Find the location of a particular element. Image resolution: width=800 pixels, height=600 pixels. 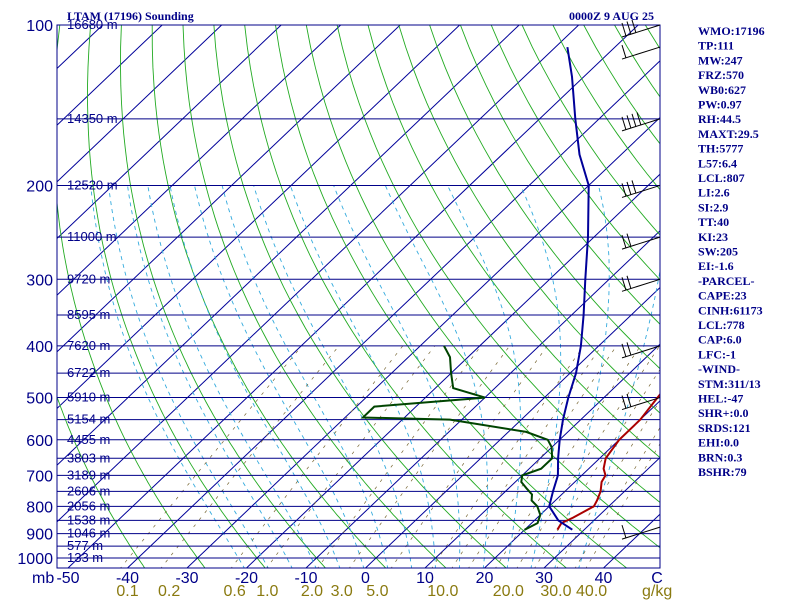

side-panel-line: HEL:-47 is located at coordinates (720, 399).